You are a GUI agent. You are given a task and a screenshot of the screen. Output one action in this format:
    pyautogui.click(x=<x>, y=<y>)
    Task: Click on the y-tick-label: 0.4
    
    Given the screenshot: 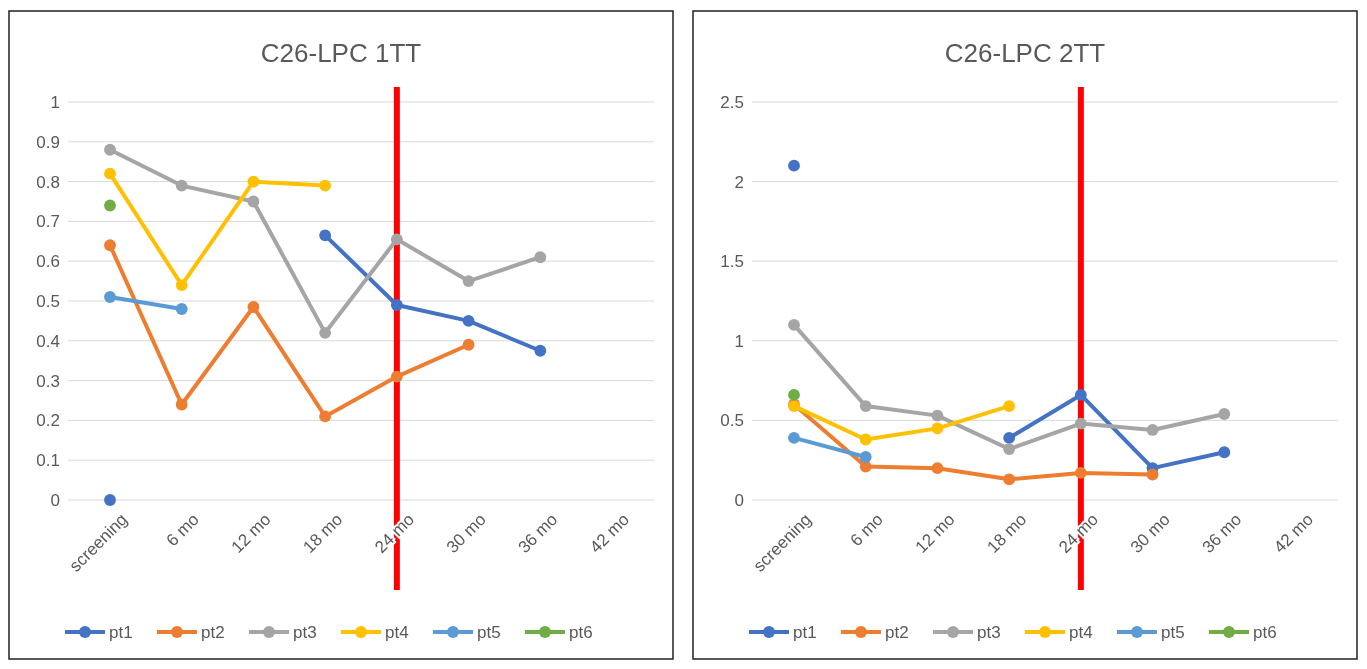 What is the action you would take?
    pyautogui.click(x=48, y=341)
    